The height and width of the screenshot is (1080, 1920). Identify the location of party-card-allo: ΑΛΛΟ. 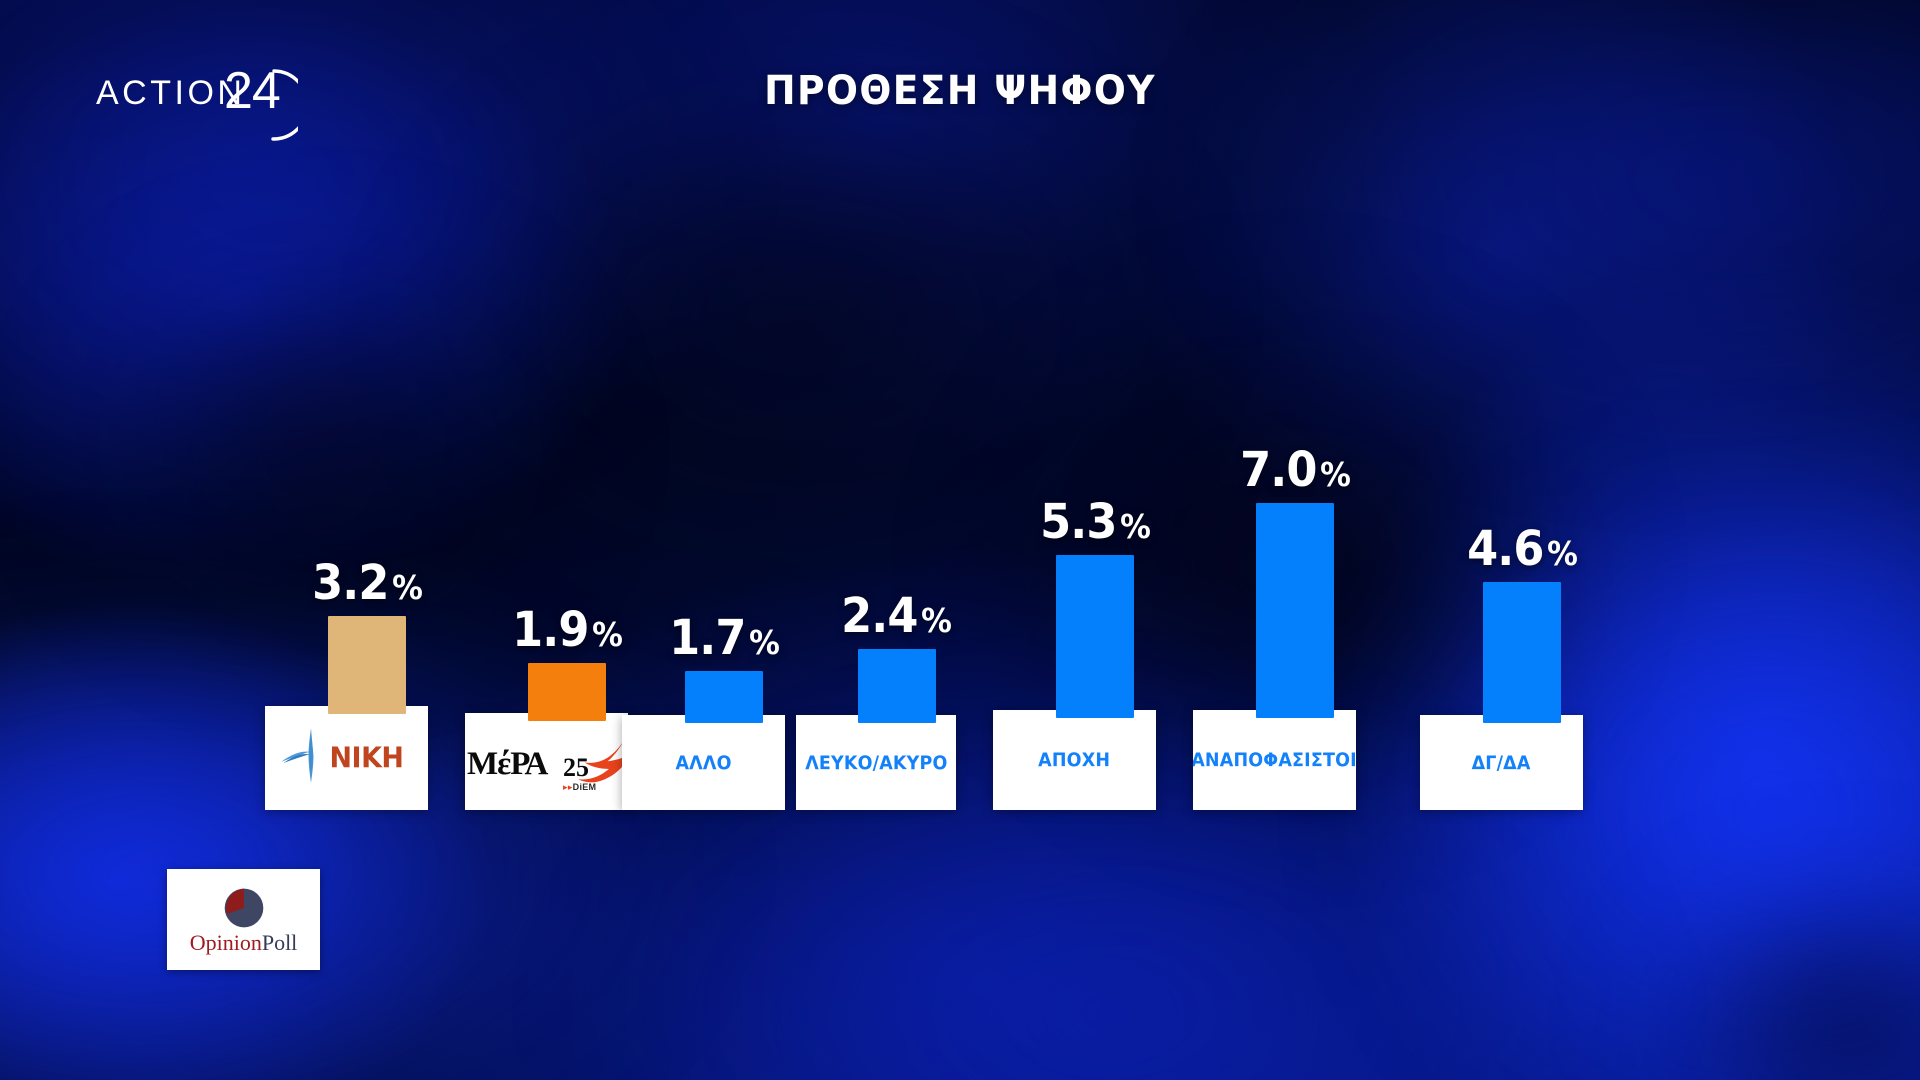
(703, 762).